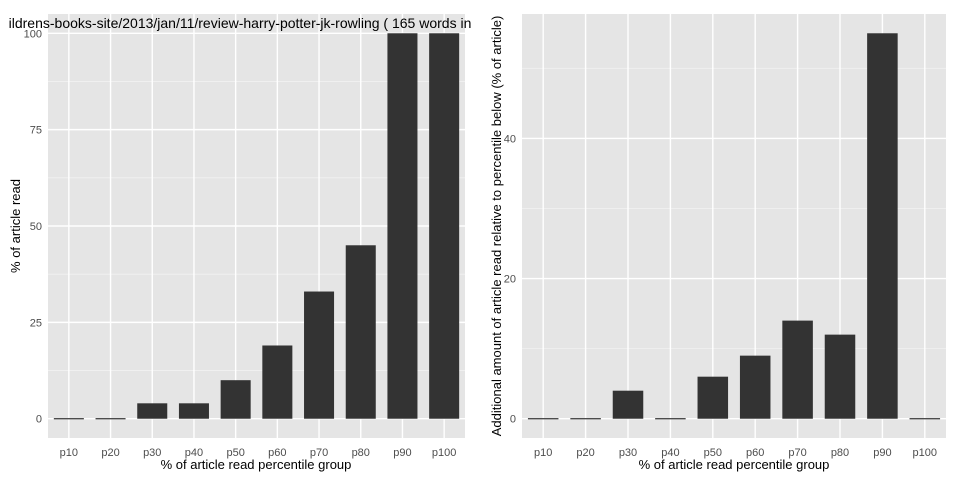 The height and width of the screenshot is (485, 960). I want to click on right-chart-y-tick-label: 0, so click(513, 420).